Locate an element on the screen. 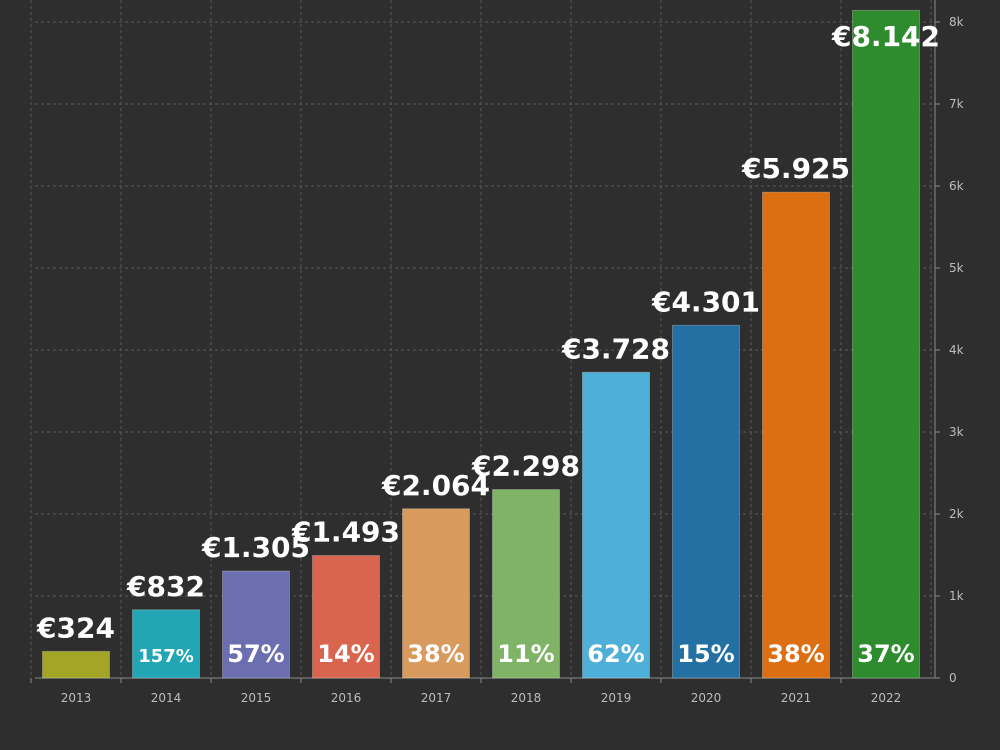  y-tick-label: 8k is located at coordinates (956, 22).